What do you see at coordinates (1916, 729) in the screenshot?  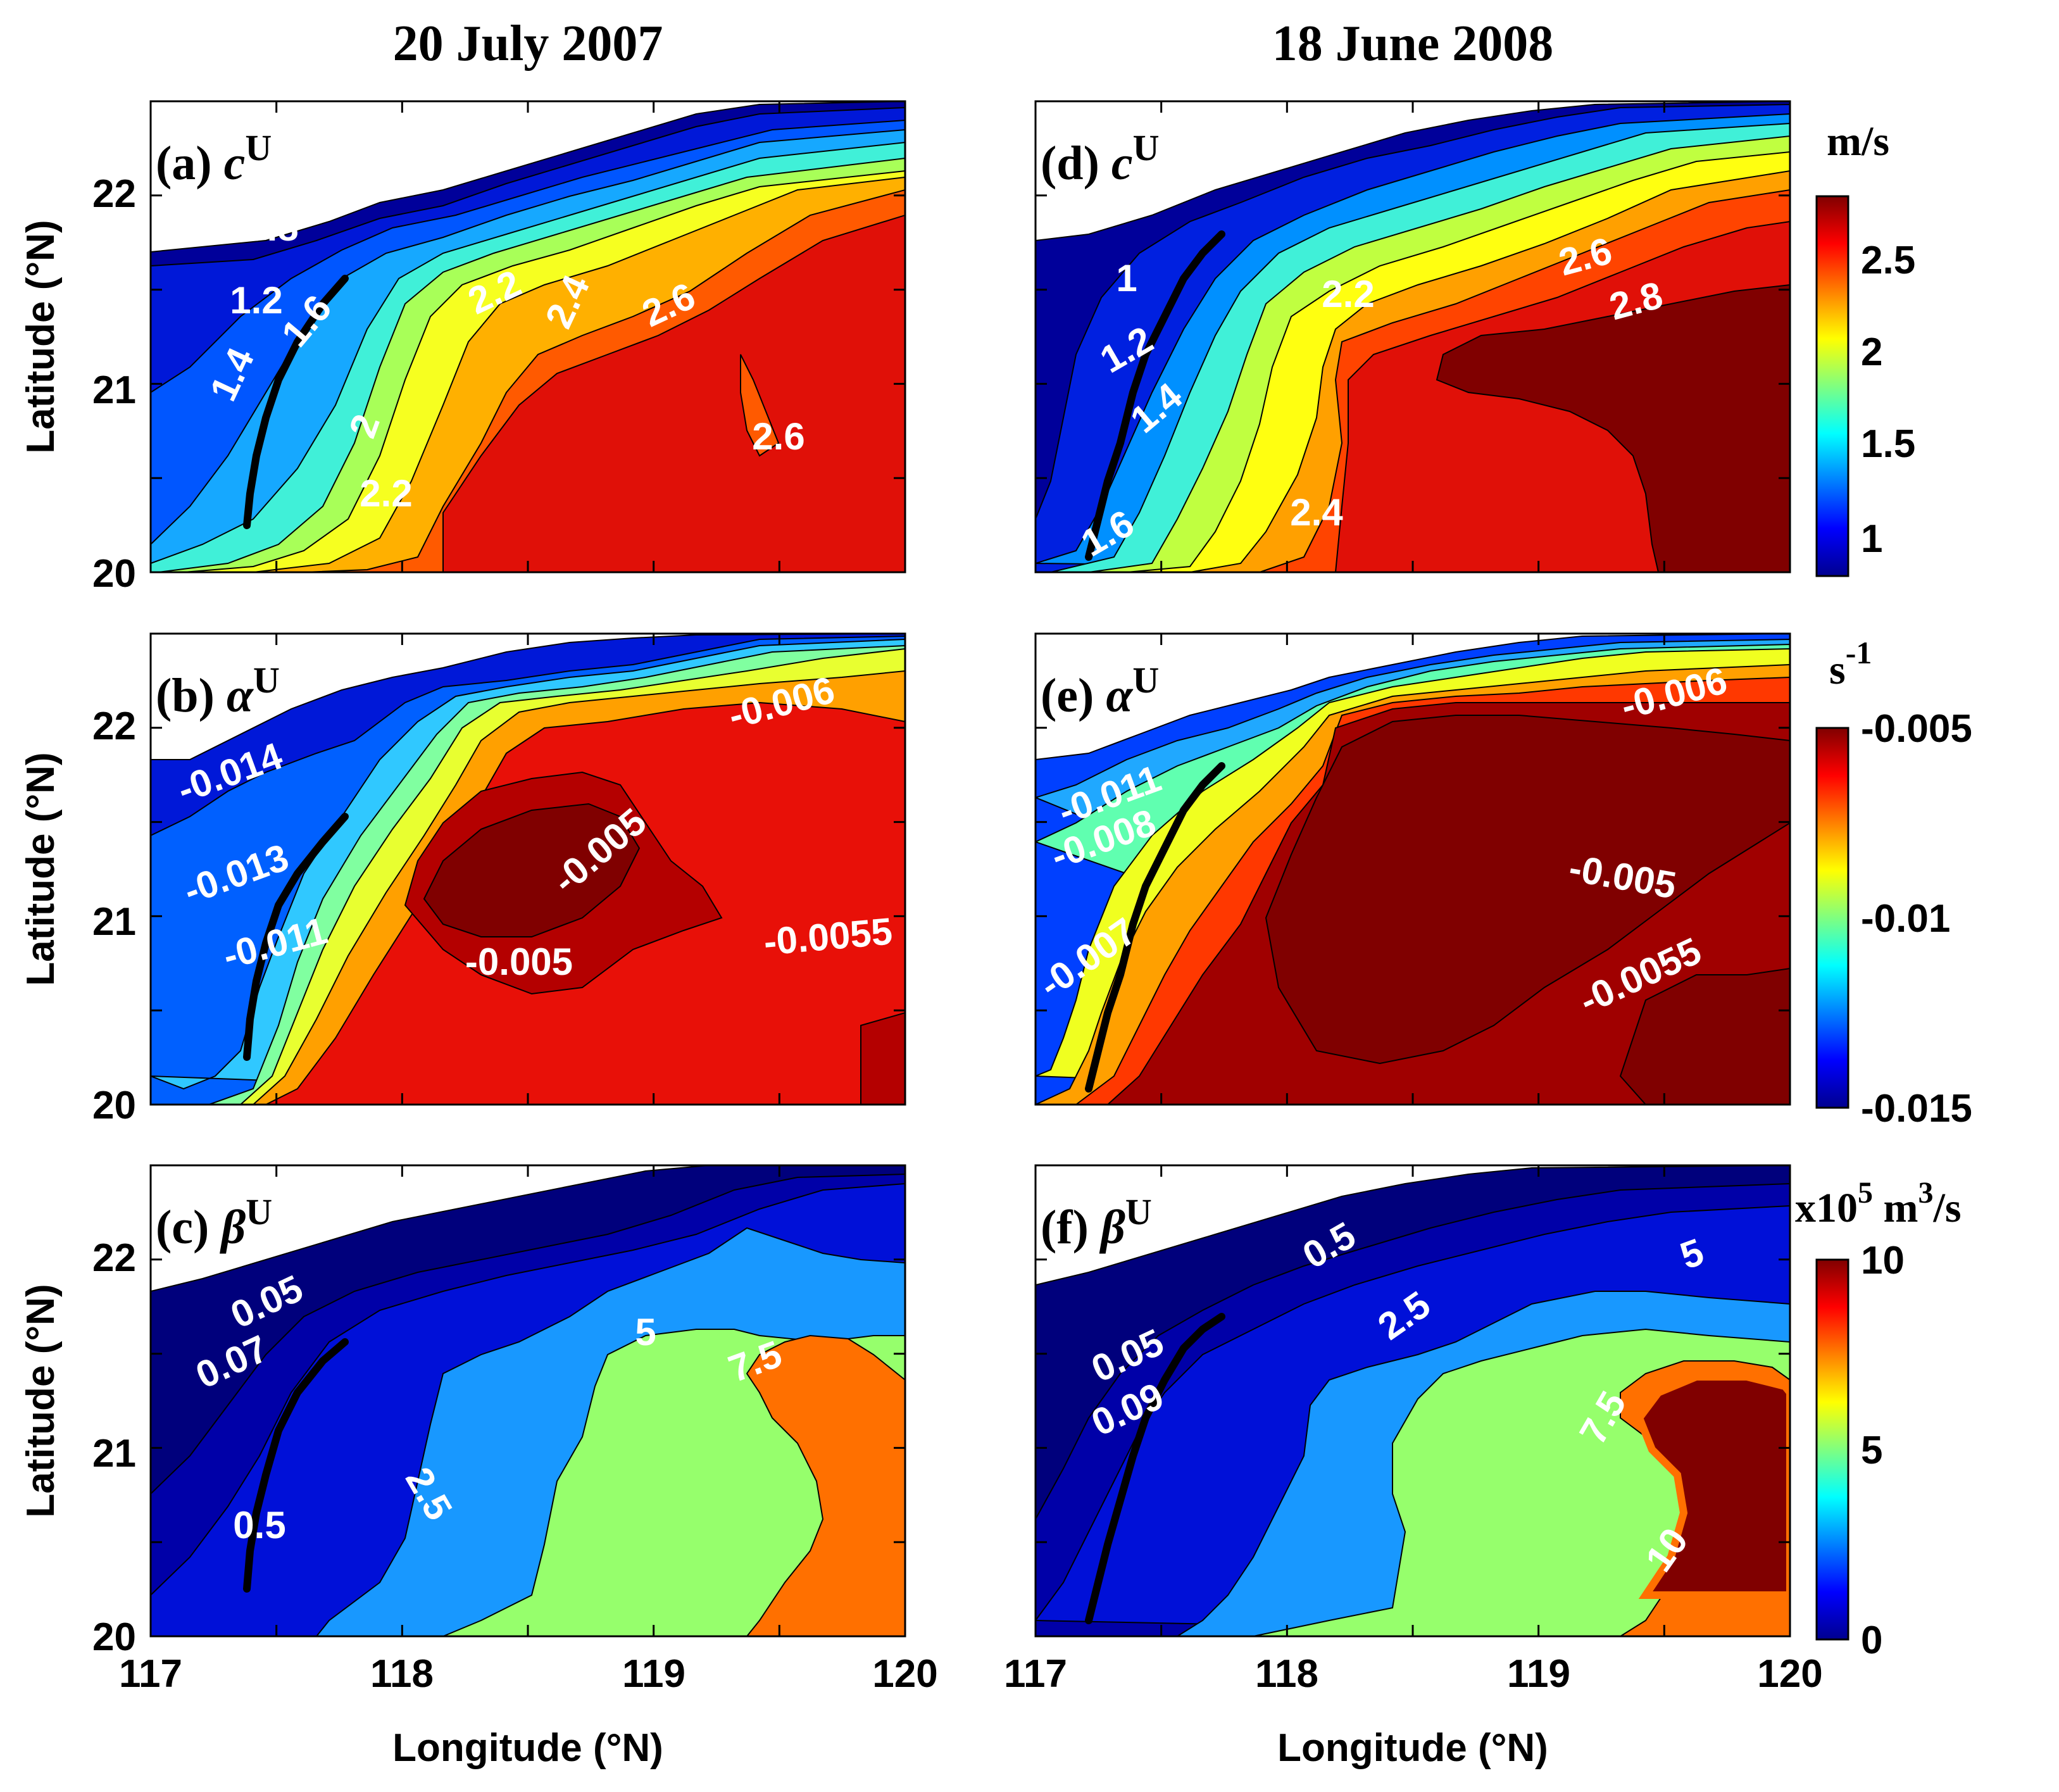 I see `cb2-tick-0: -0.005` at bounding box center [1916, 729].